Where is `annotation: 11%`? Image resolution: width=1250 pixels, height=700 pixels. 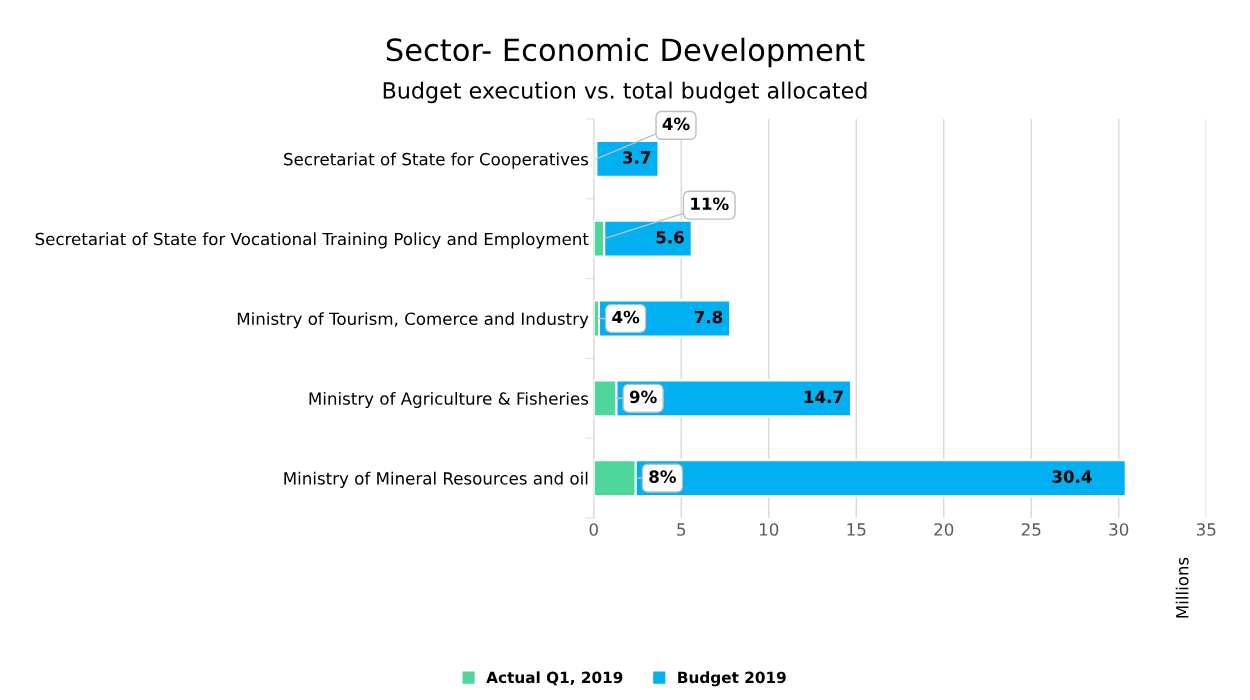 annotation: 11% is located at coordinates (710, 204).